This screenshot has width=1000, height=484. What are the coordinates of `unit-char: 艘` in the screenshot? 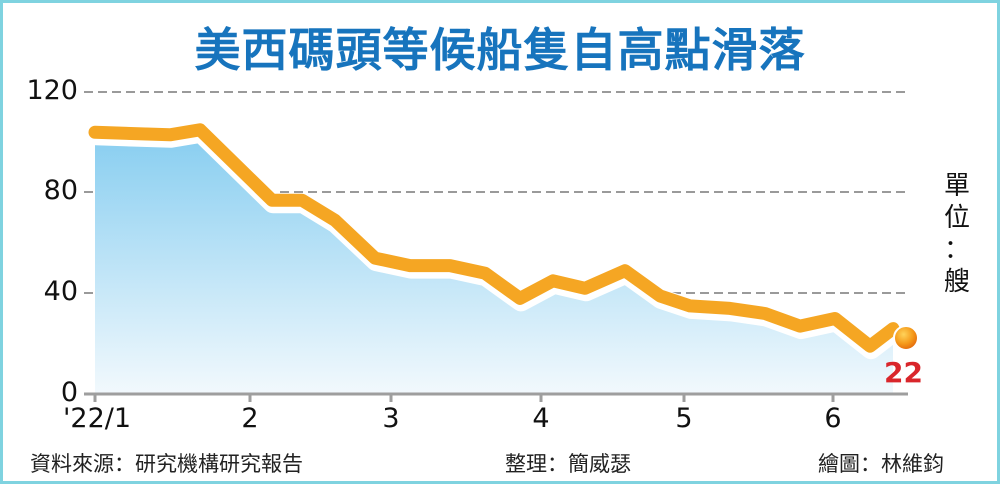 It's located at (956, 282).